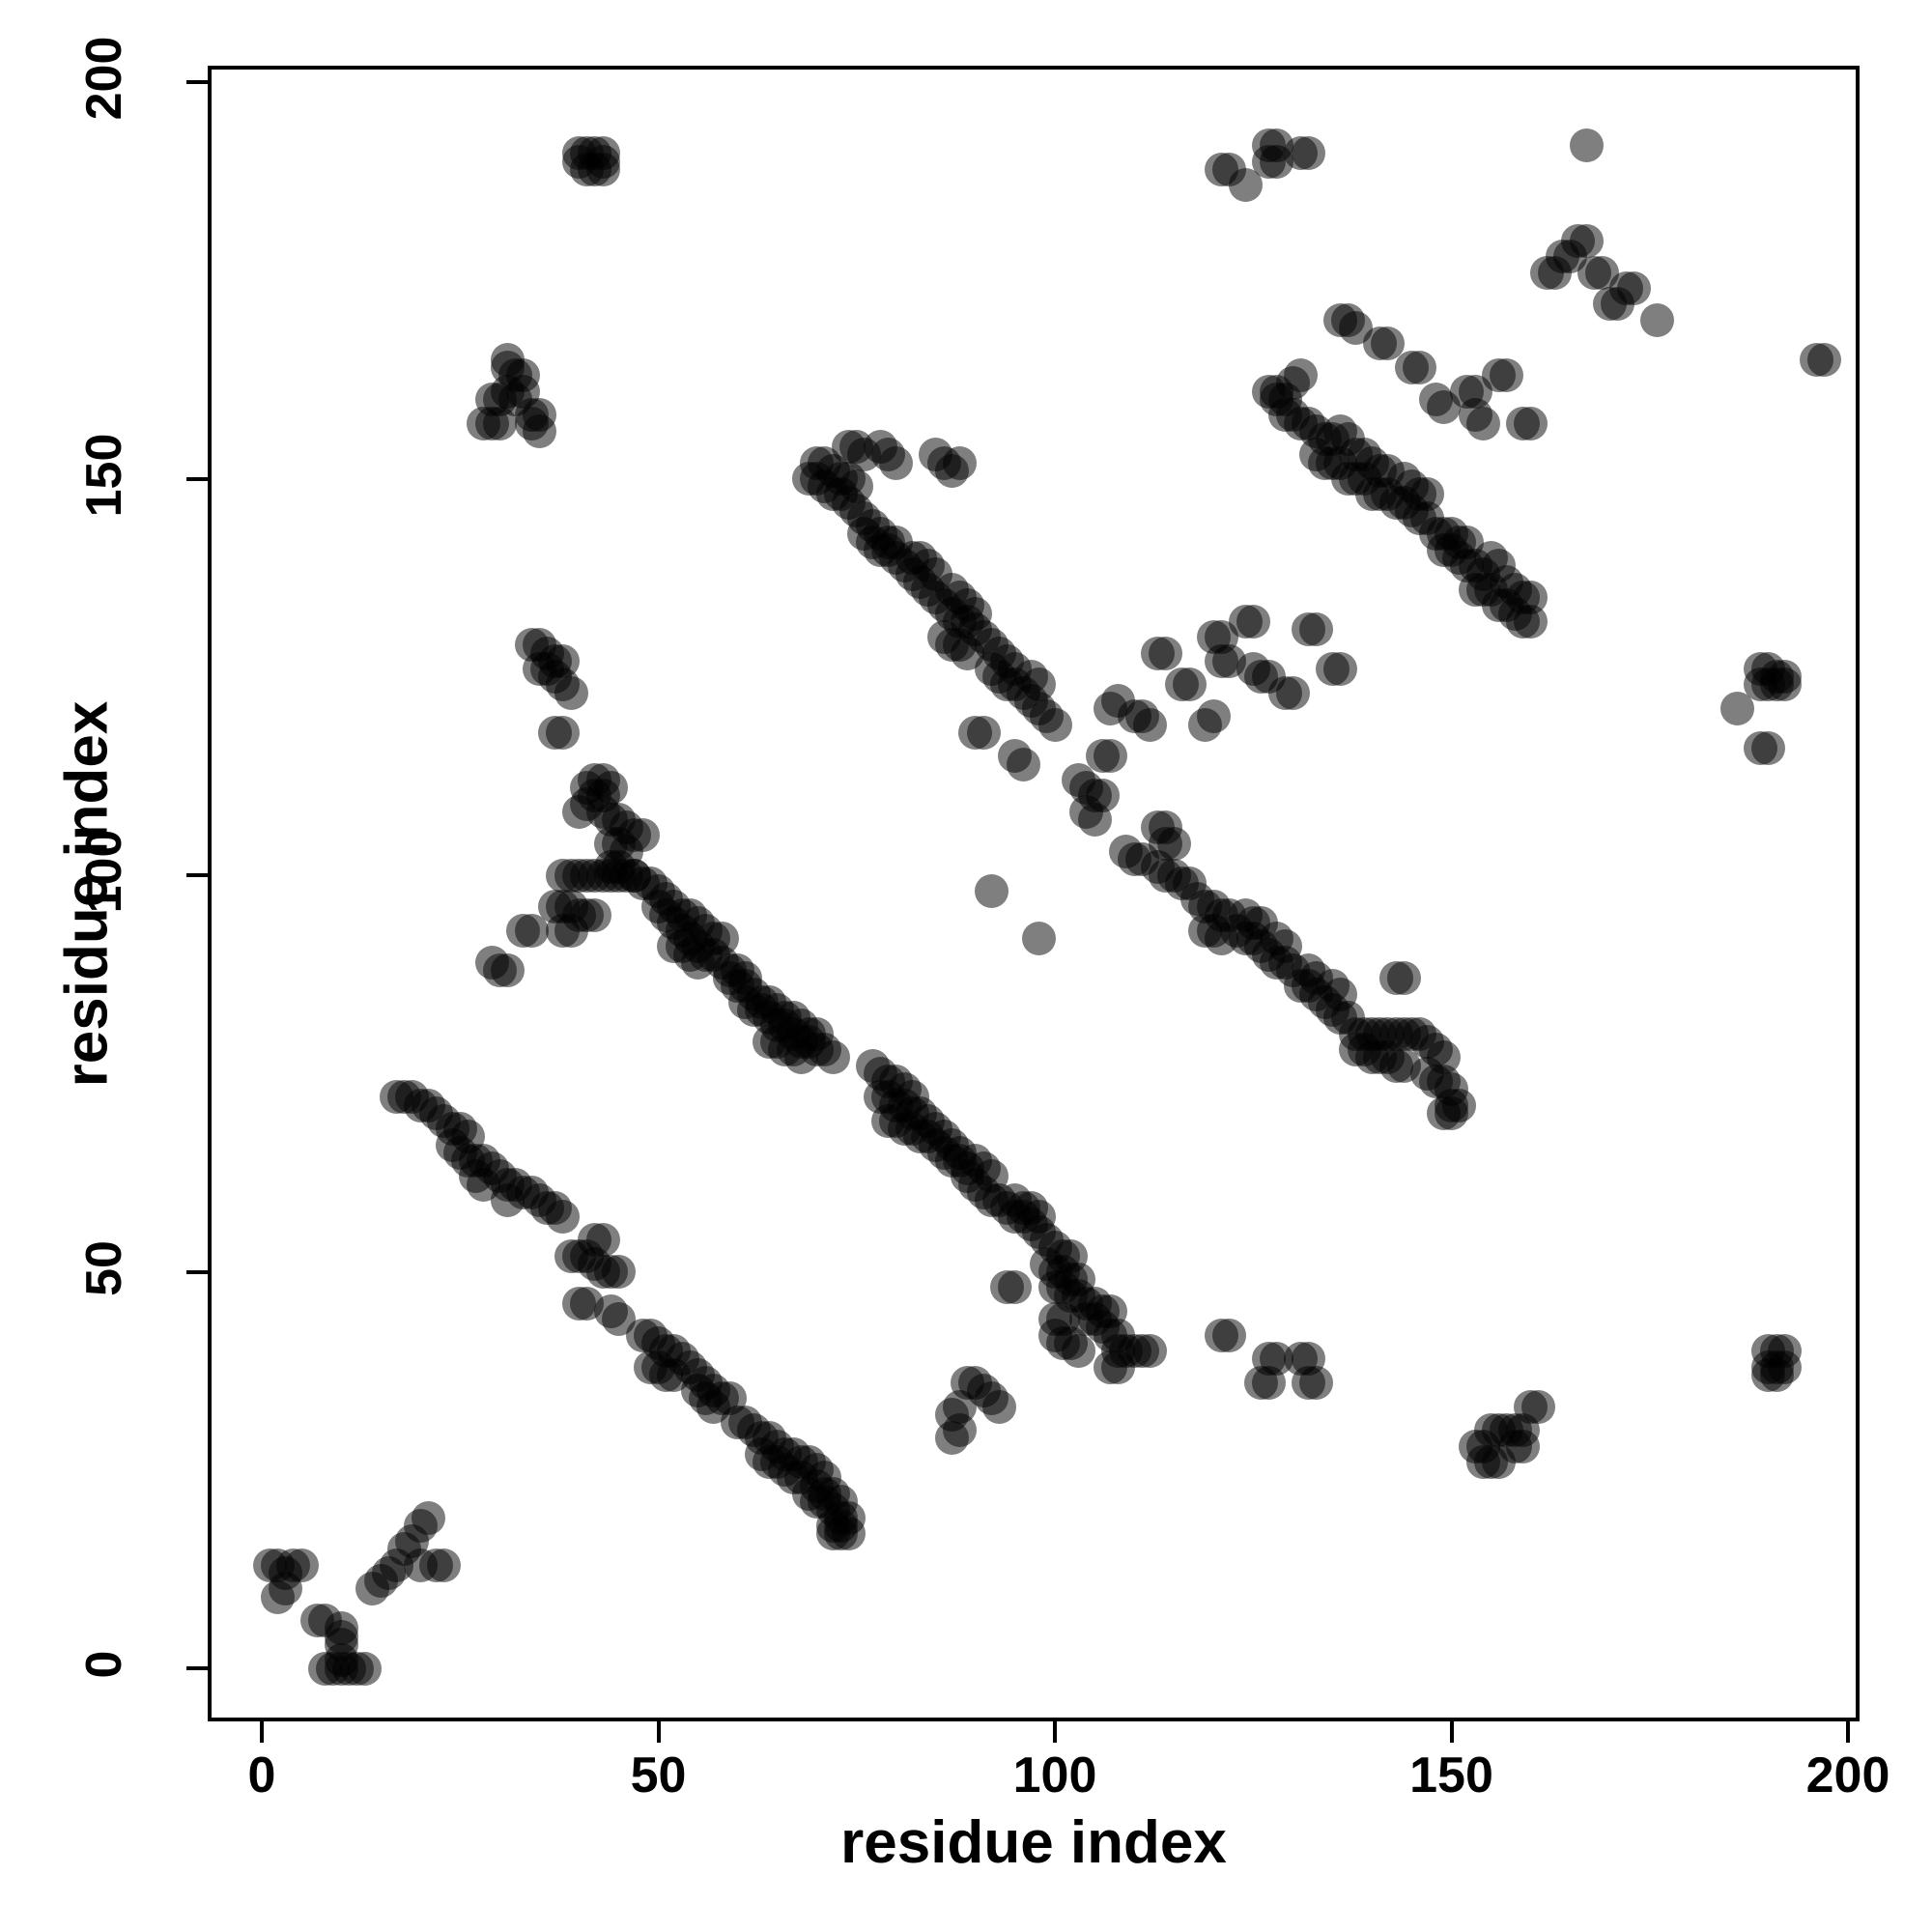  What do you see at coordinates (261, 1775) in the screenshot?
I see `x-tick-label: 0` at bounding box center [261, 1775].